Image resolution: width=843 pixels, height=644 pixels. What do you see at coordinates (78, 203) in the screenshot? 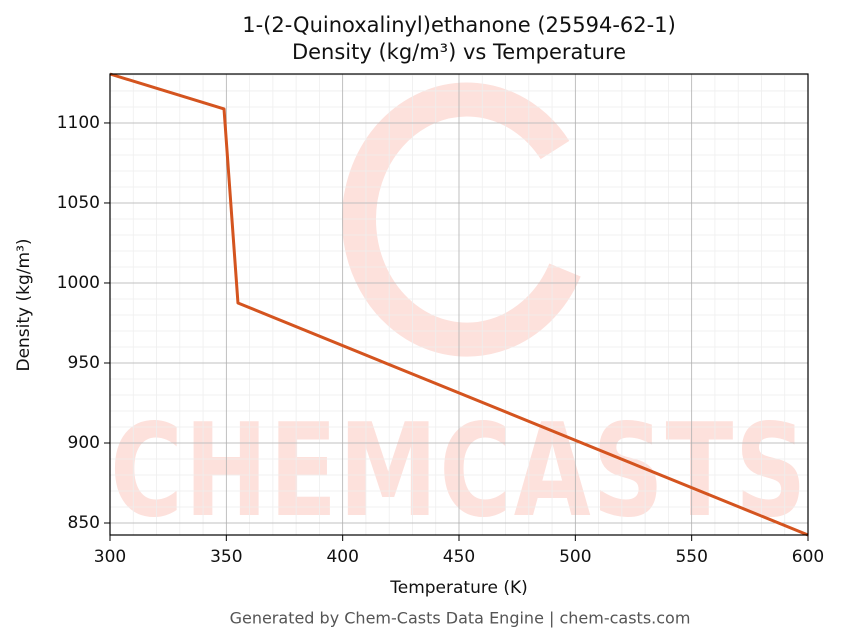
I see `y-tick-label: 1050` at bounding box center [78, 203].